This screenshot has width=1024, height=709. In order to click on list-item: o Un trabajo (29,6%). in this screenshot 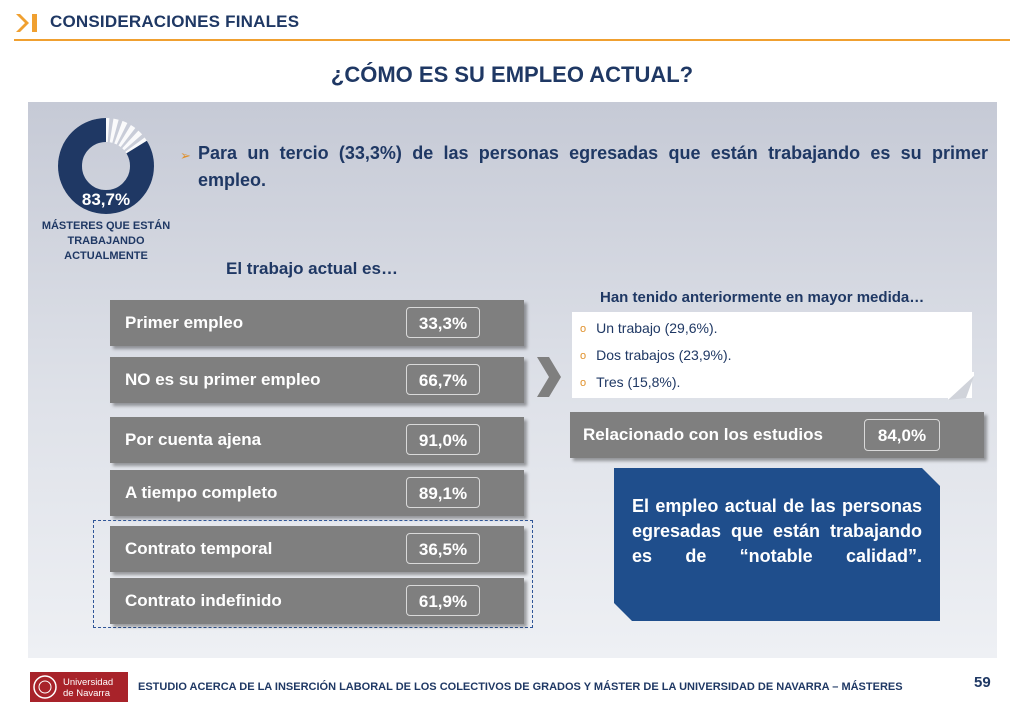, I will do `click(649, 328)`.